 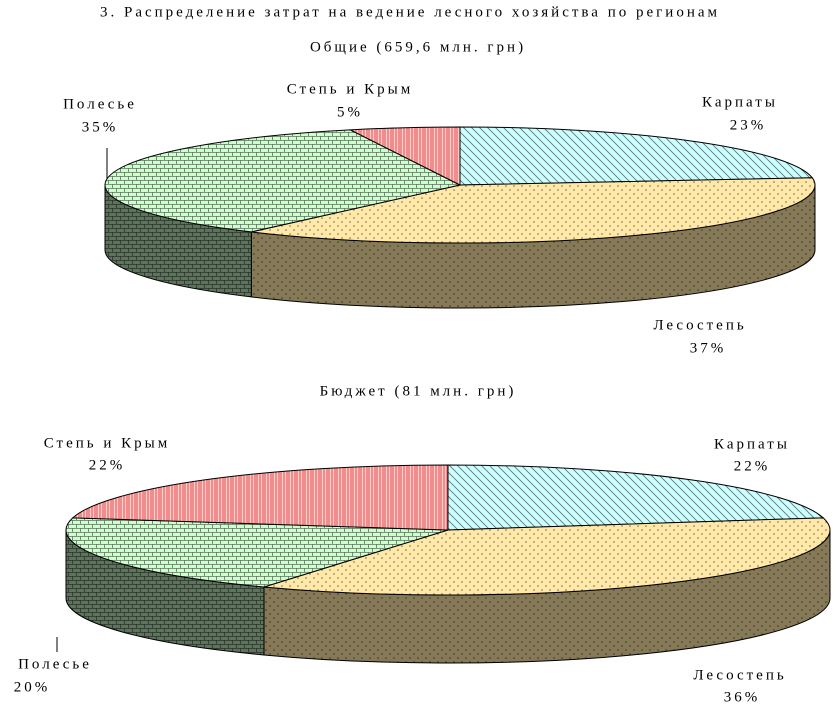 What do you see at coordinates (708, 348) in the screenshot?
I see `slice-value-label: 37%` at bounding box center [708, 348].